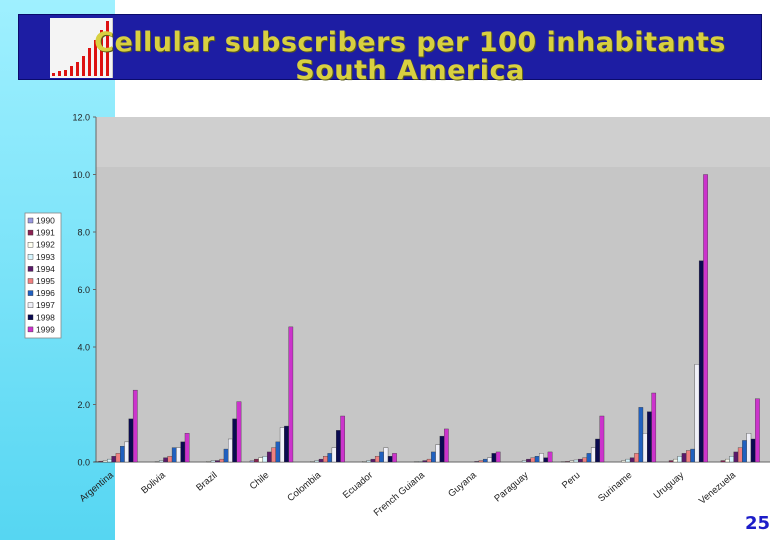 This screenshot has height=540, width=780. What do you see at coordinates (462, 484) in the screenshot?
I see `x-category-label: Guyana` at bounding box center [462, 484].